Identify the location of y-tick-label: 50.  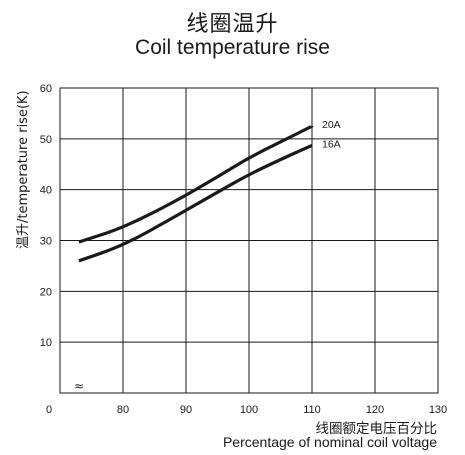
(46, 140).